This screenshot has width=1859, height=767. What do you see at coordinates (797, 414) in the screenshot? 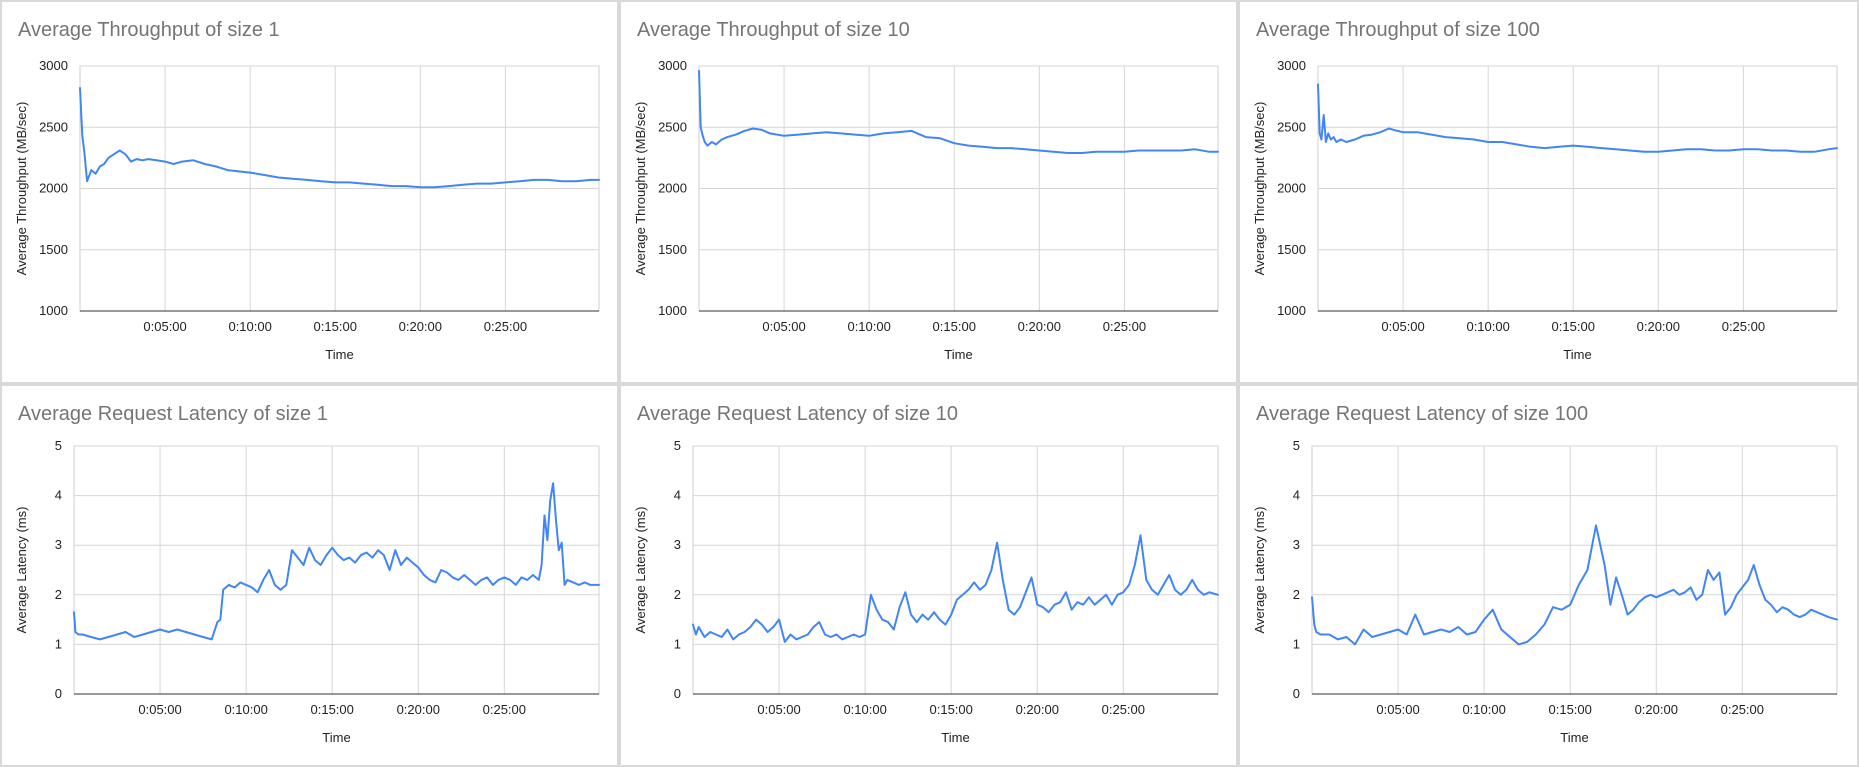
I see `chart-title: Average Request Latency of size 10` at bounding box center [797, 414].